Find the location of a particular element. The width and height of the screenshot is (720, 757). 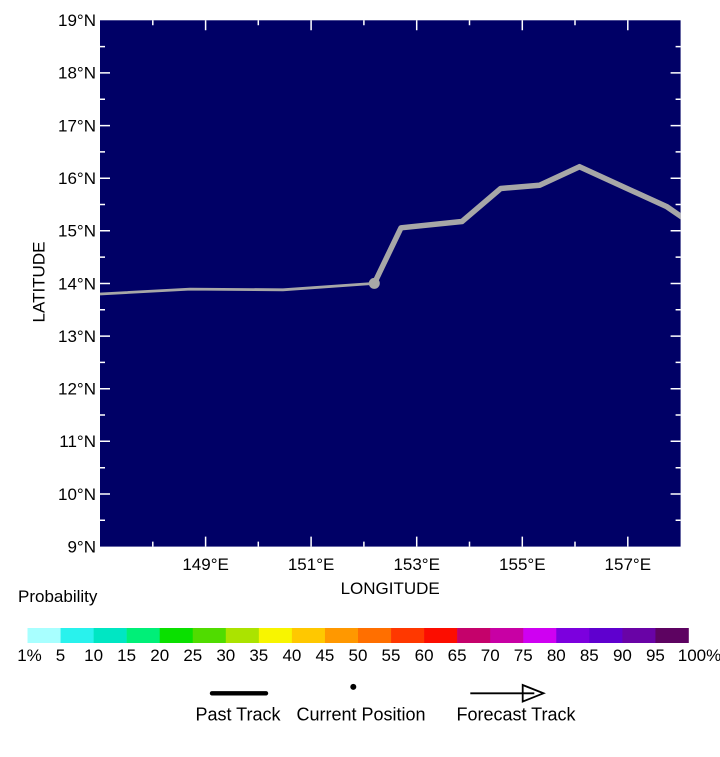

svg-text: 50 is located at coordinates (358, 655).